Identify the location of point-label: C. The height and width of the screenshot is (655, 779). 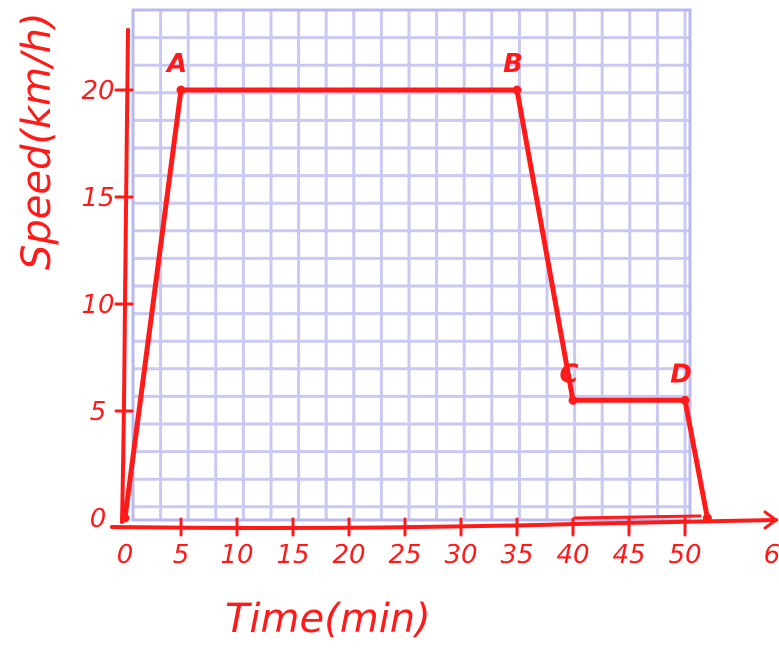
(568, 374).